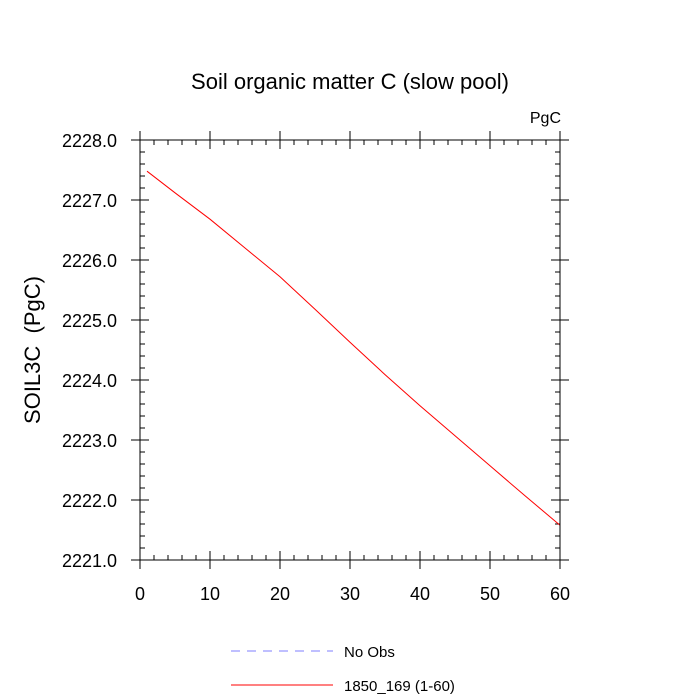 This screenshot has width=700, height=700. I want to click on x-tick-label: 10, so click(210, 594).